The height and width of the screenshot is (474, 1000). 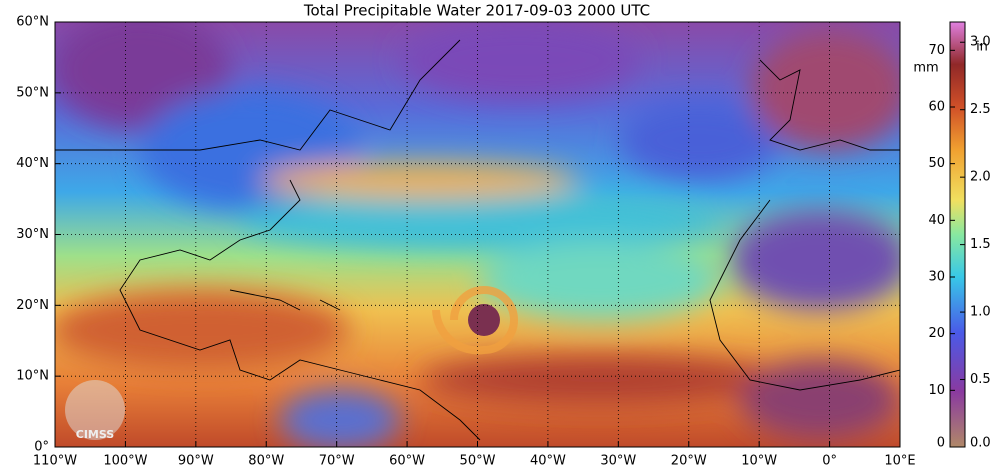 What do you see at coordinates (32, 234) in the screenshot?
I see `y-tick-label: 30°N` at bounding box center [32, 234].